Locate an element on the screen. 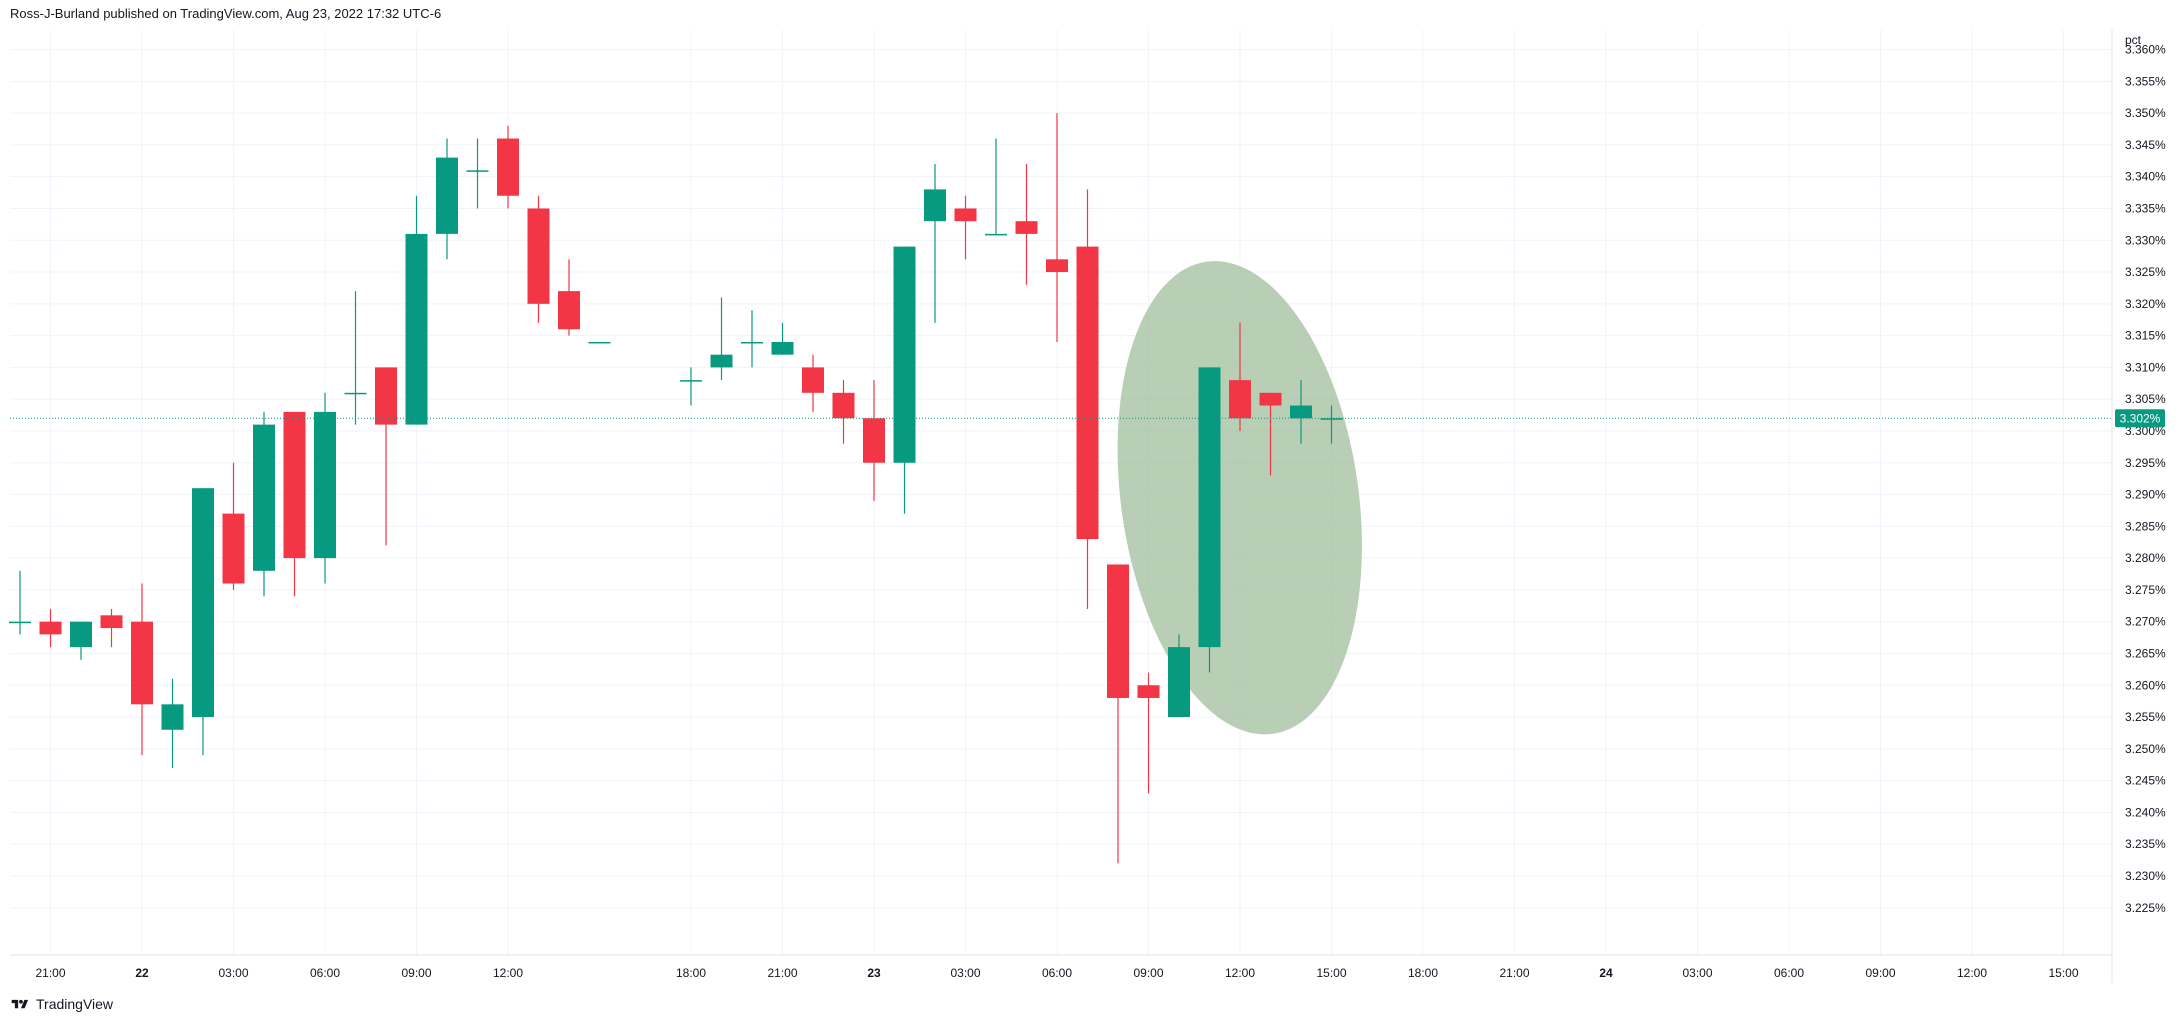 The image size is (2181, 1022). y-tick-label: 3.260% is located at coordinates (2145, 685).